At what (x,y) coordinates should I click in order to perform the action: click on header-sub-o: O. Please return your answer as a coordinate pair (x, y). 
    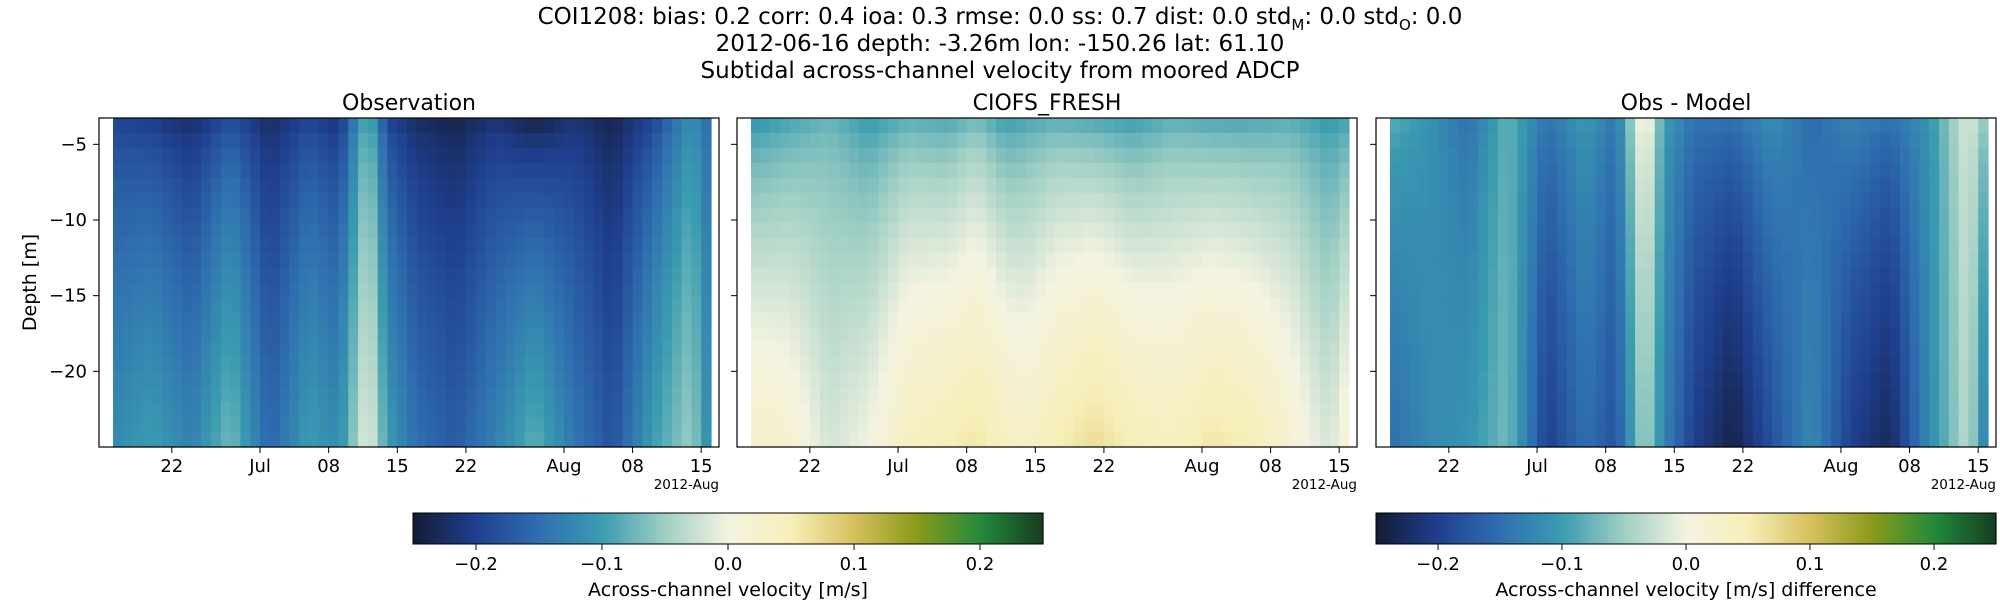
    Looking at the image, I should click on (1405, 25).